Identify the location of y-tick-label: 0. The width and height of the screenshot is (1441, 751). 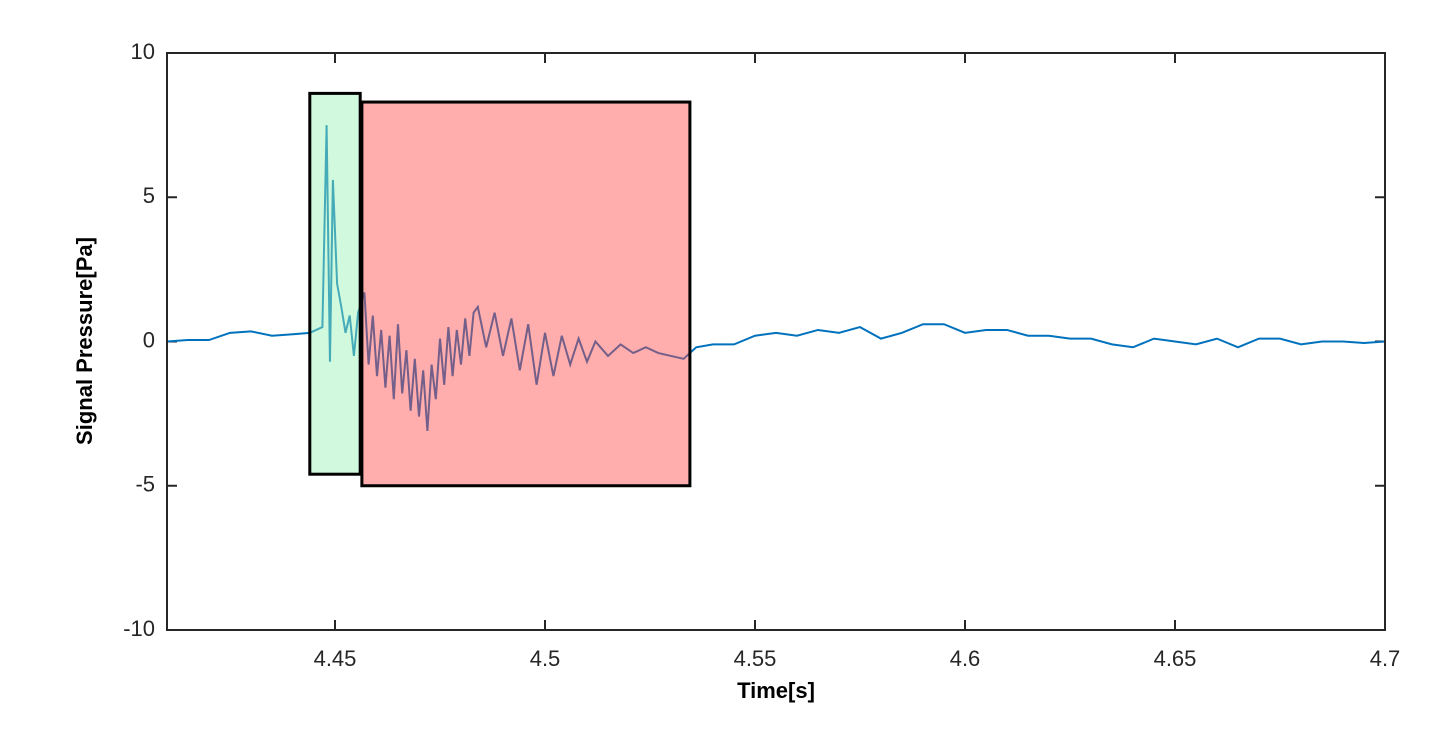
(149, 339).